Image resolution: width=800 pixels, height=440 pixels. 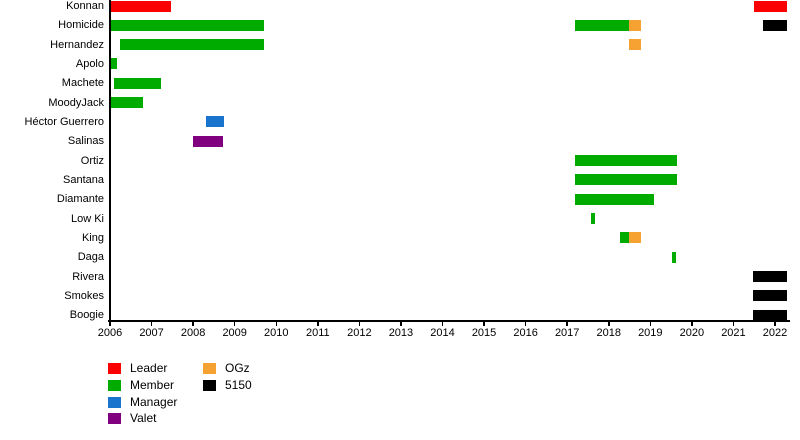 I want to click on bar-king-ogz, so click(x=635, y=238).